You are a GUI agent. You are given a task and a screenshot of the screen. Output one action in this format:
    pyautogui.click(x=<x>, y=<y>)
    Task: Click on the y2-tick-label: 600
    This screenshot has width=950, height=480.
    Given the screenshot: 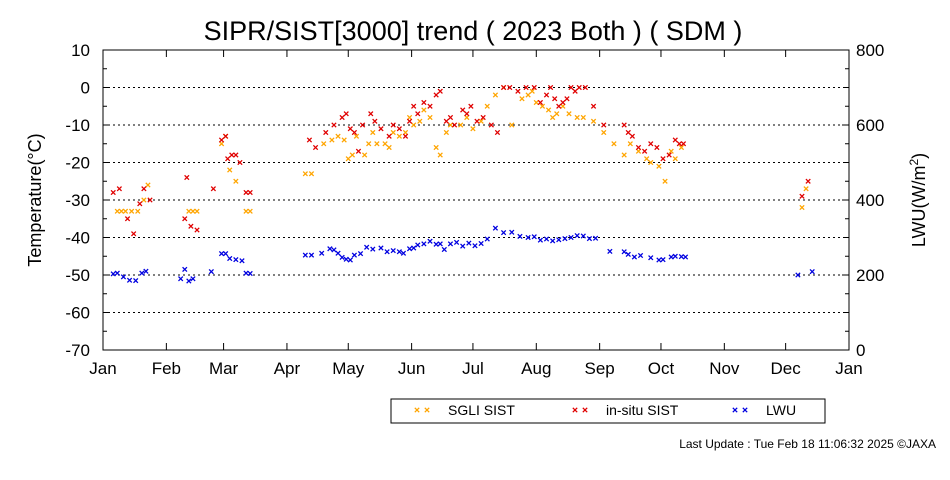 What is the action you would take?
    pyautogui.click(x=870, y=125)
    